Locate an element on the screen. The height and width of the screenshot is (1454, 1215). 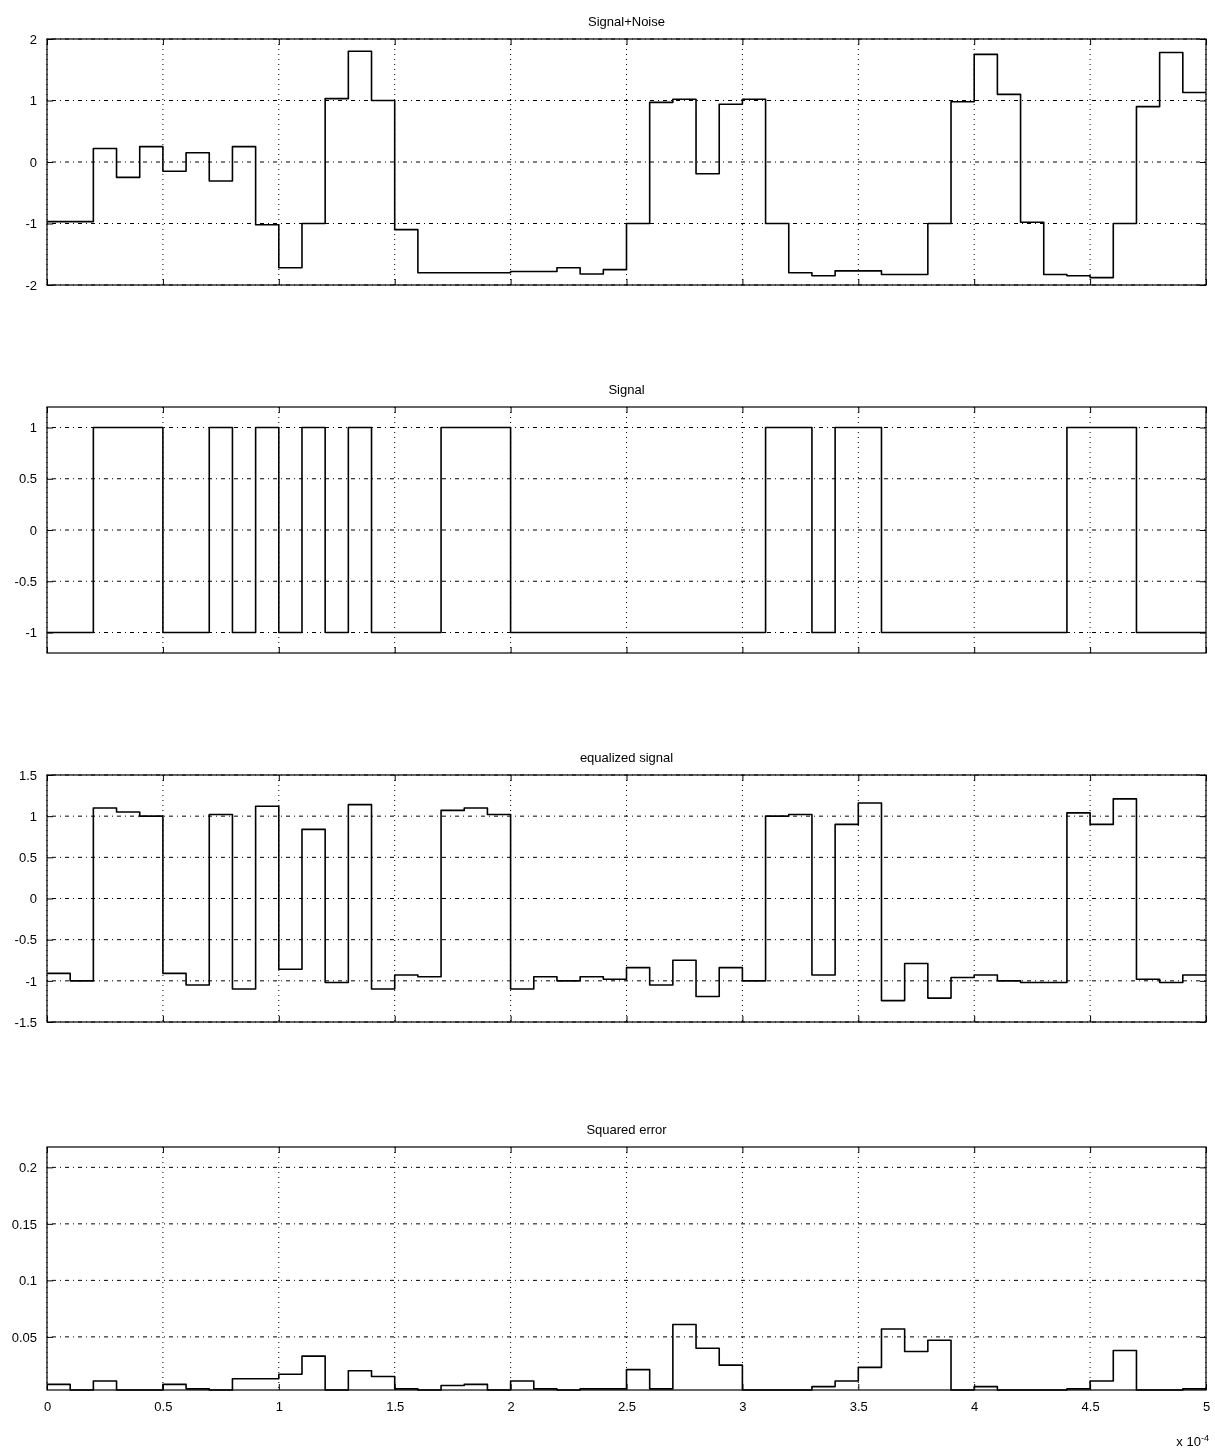
y-tick-label: 1.5 is located at coordinates (27, 775).